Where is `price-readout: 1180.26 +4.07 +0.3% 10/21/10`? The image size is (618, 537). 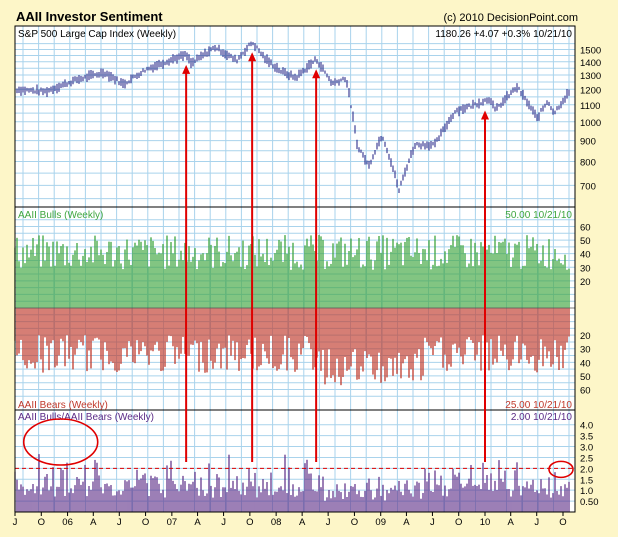
price-readout: 1180.26 +4.07 +0.3% 10/21/10 is located at coordinates (503, 34).